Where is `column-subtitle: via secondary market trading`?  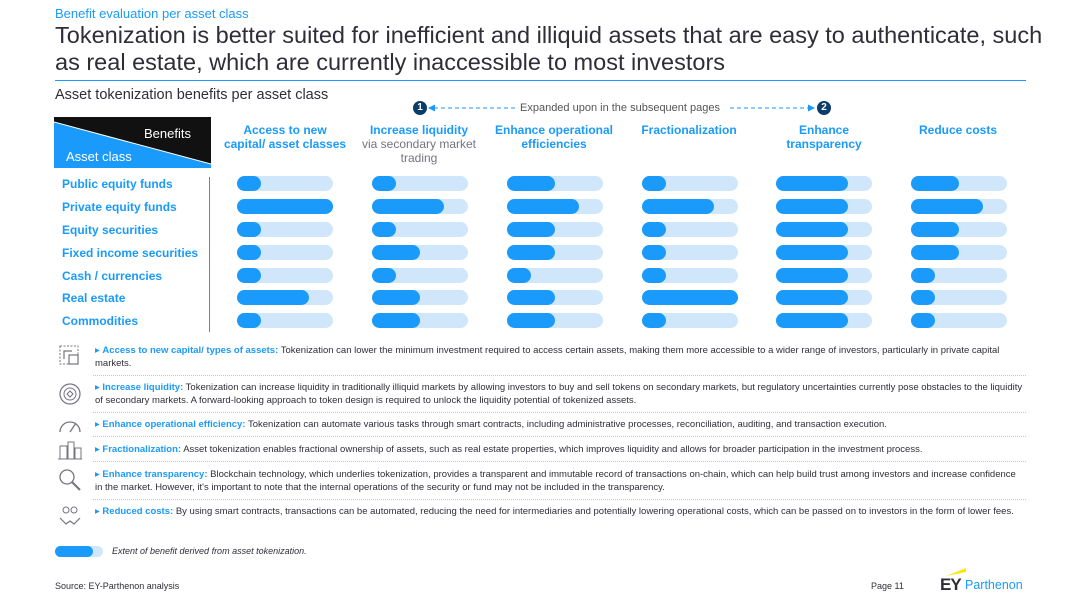
column-subtitle: via secondary market trading is located at coordinates (419, 151).